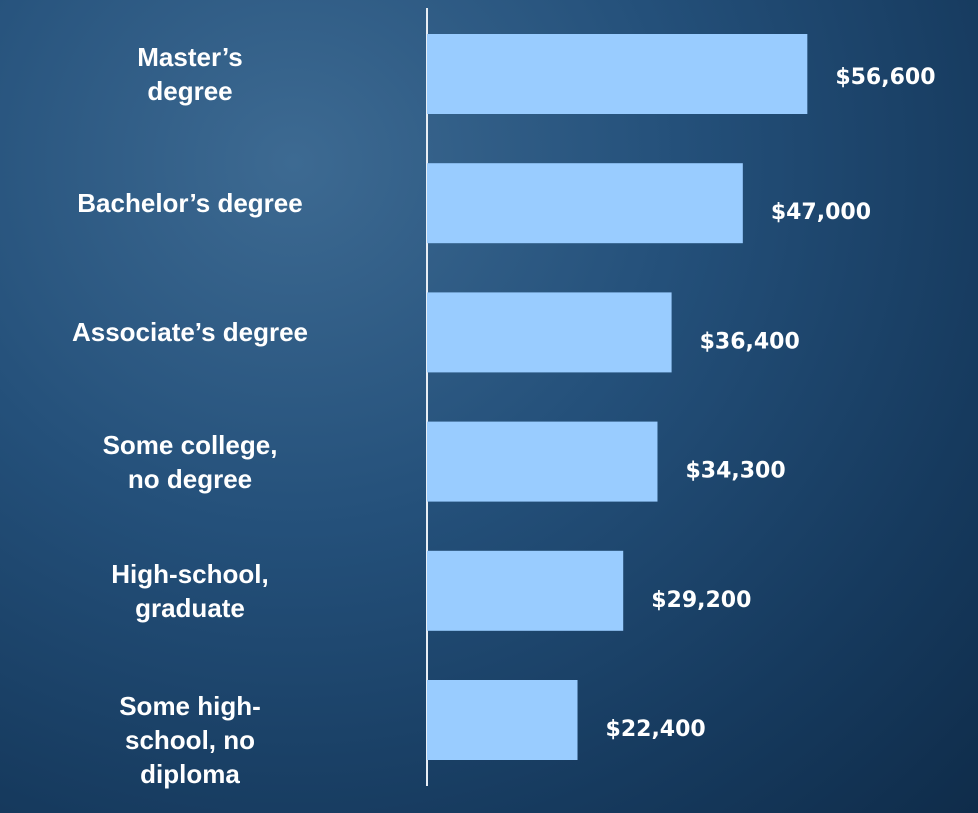  I want to click on category-label: Master’s degree, so click(190, 74).